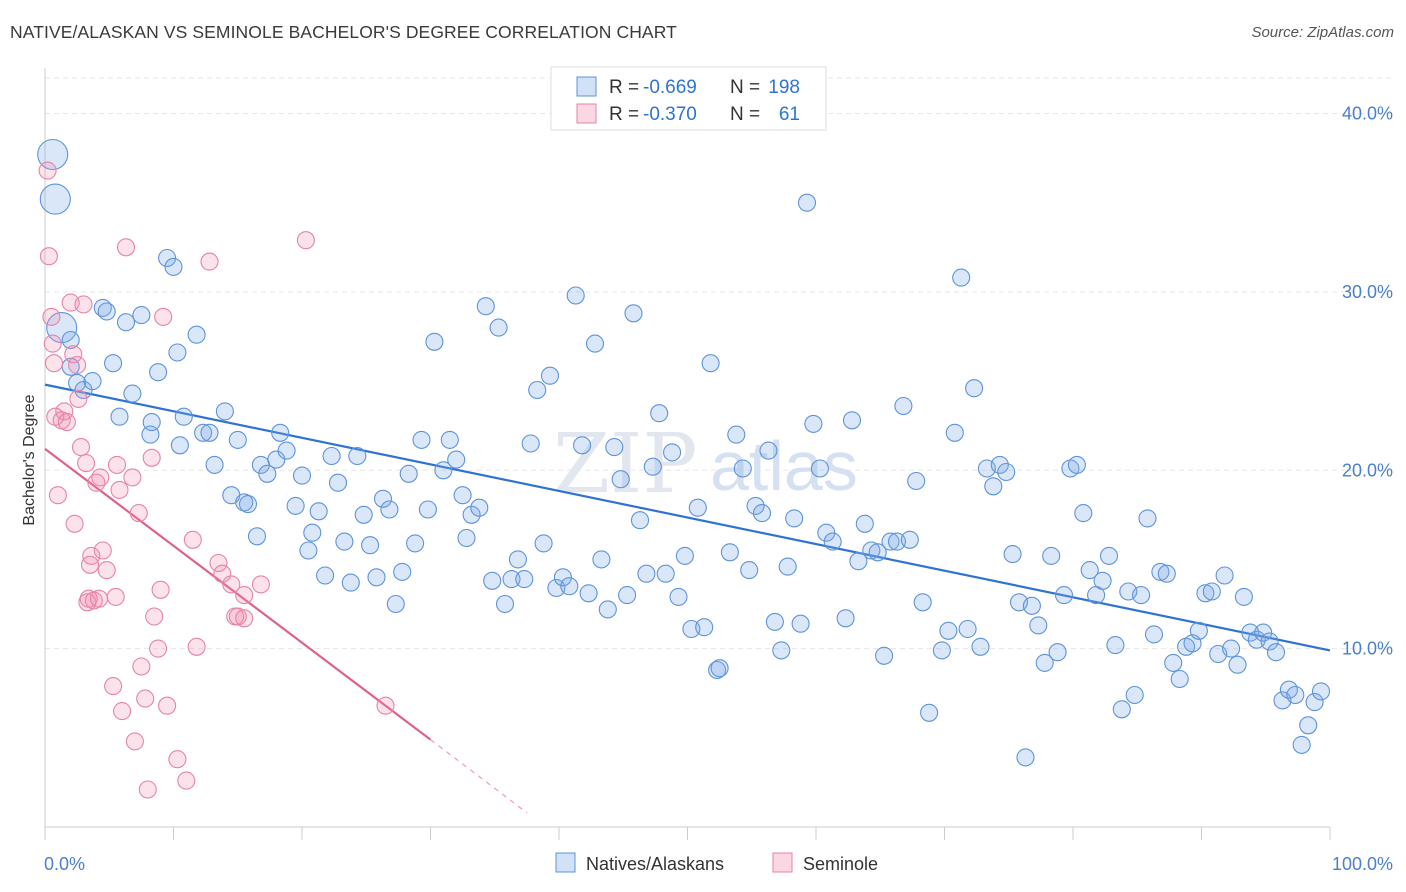  What do you see at coordinates (840, 864) in the screenshot?
I see `bottom-legend-label: Seminole` at bounding box center [840, 864].